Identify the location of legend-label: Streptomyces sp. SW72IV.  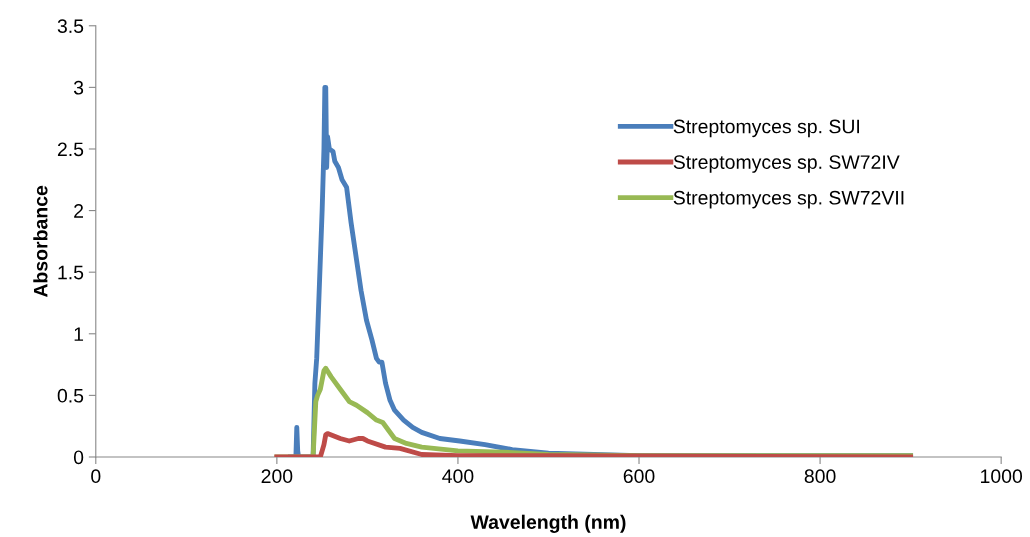
(786, 164).